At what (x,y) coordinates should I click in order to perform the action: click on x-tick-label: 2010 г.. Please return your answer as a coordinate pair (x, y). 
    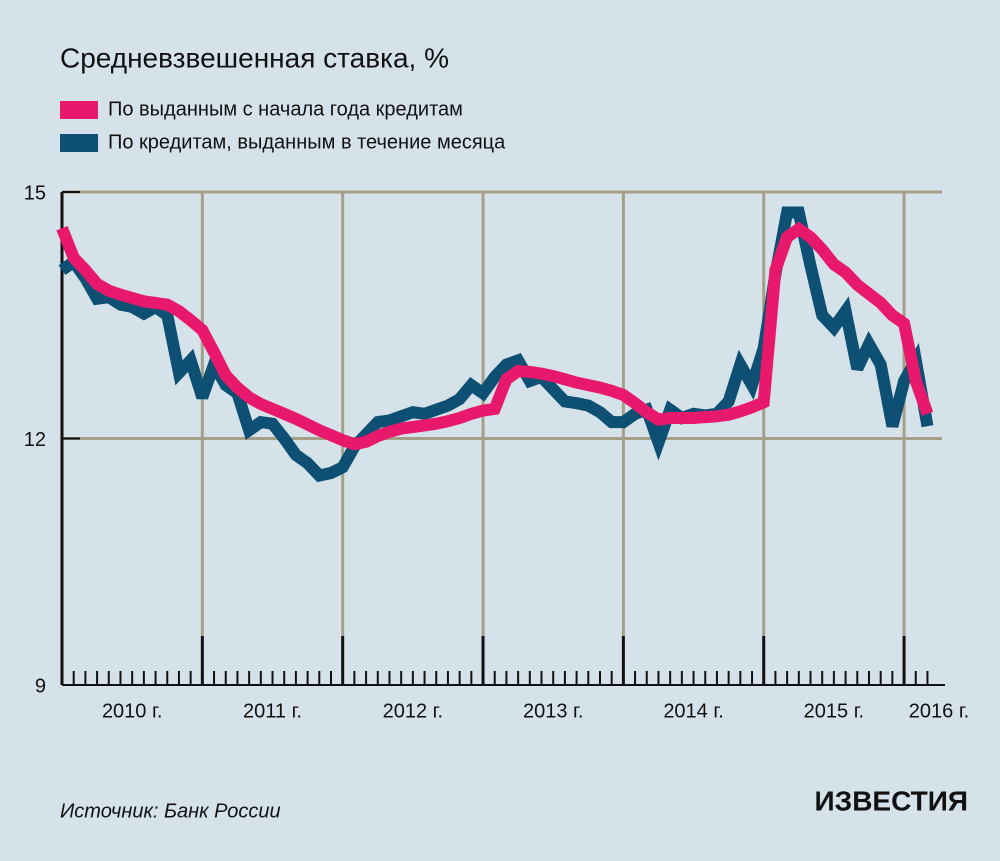
    Looking at the image, I should click on (132, 711).